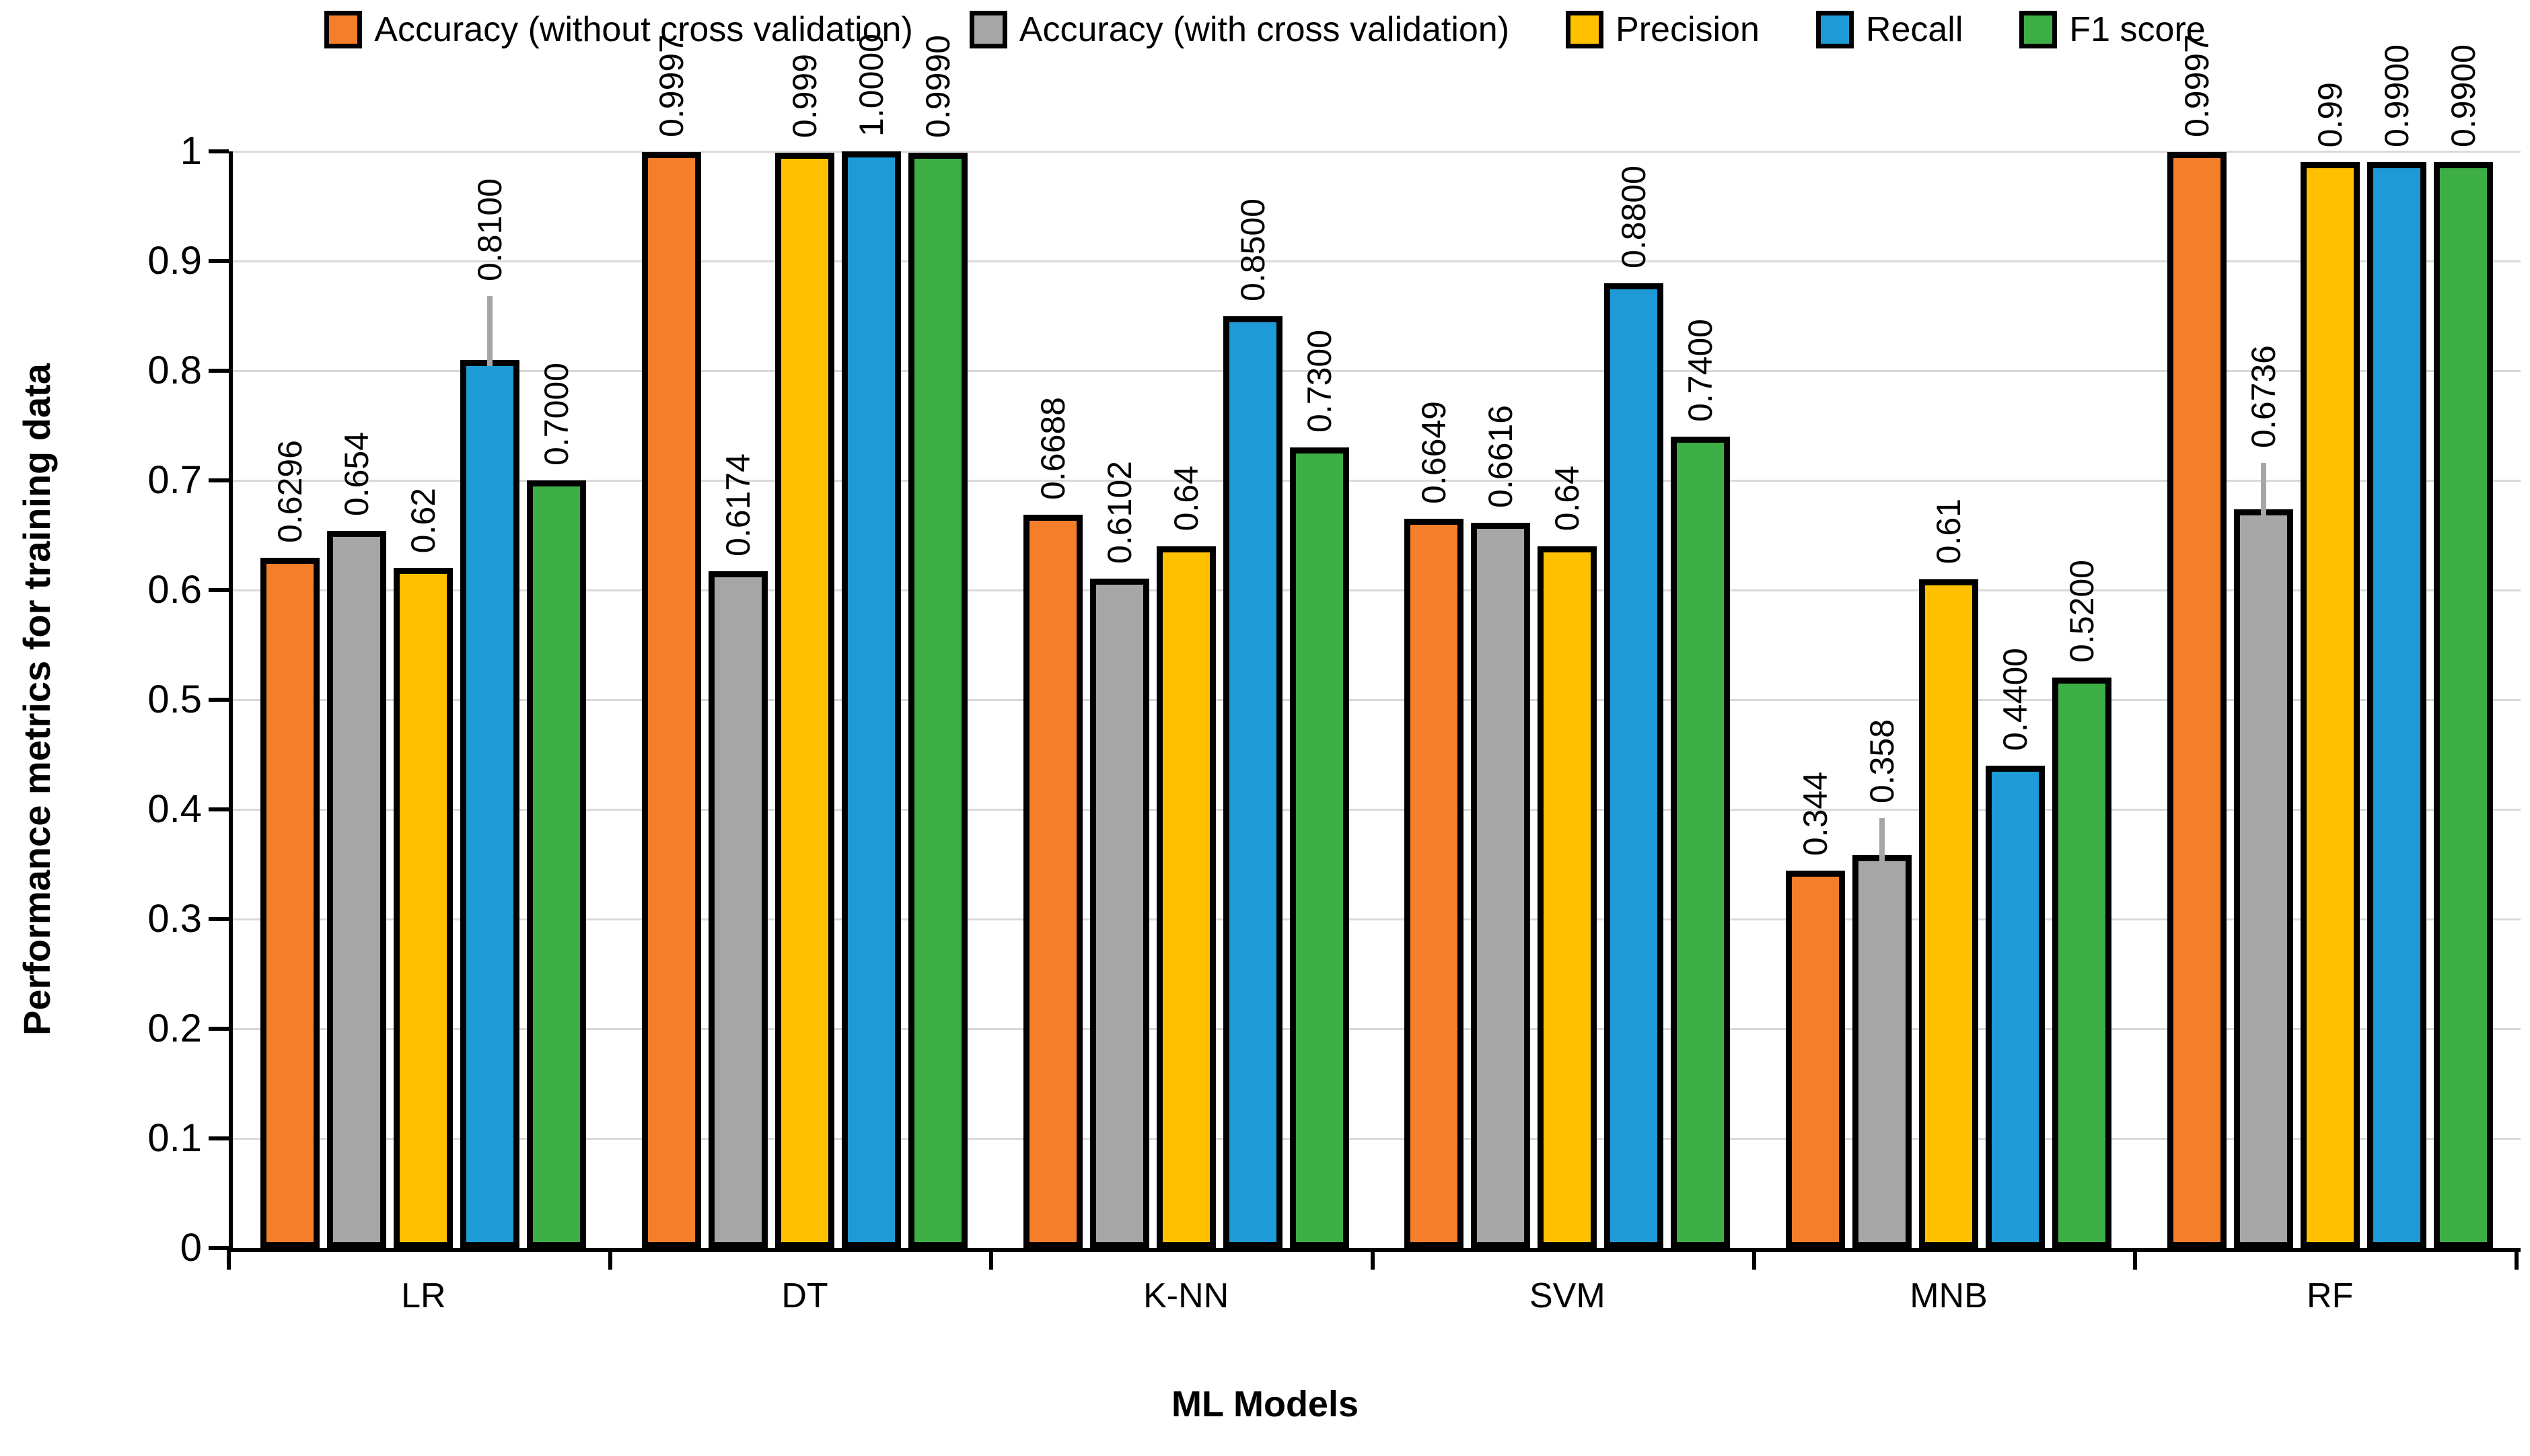 This screenshot has height=1456, width=2530. I want to click on bar-slot: 0.6296, so click(290, 699).